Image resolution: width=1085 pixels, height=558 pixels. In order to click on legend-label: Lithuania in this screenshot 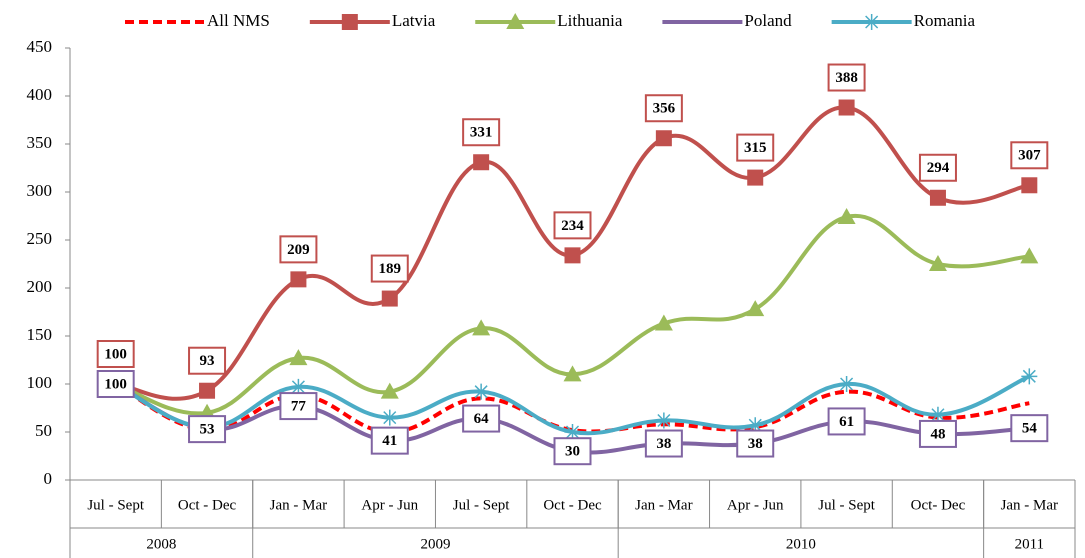, I will do `click(590, 20)`.